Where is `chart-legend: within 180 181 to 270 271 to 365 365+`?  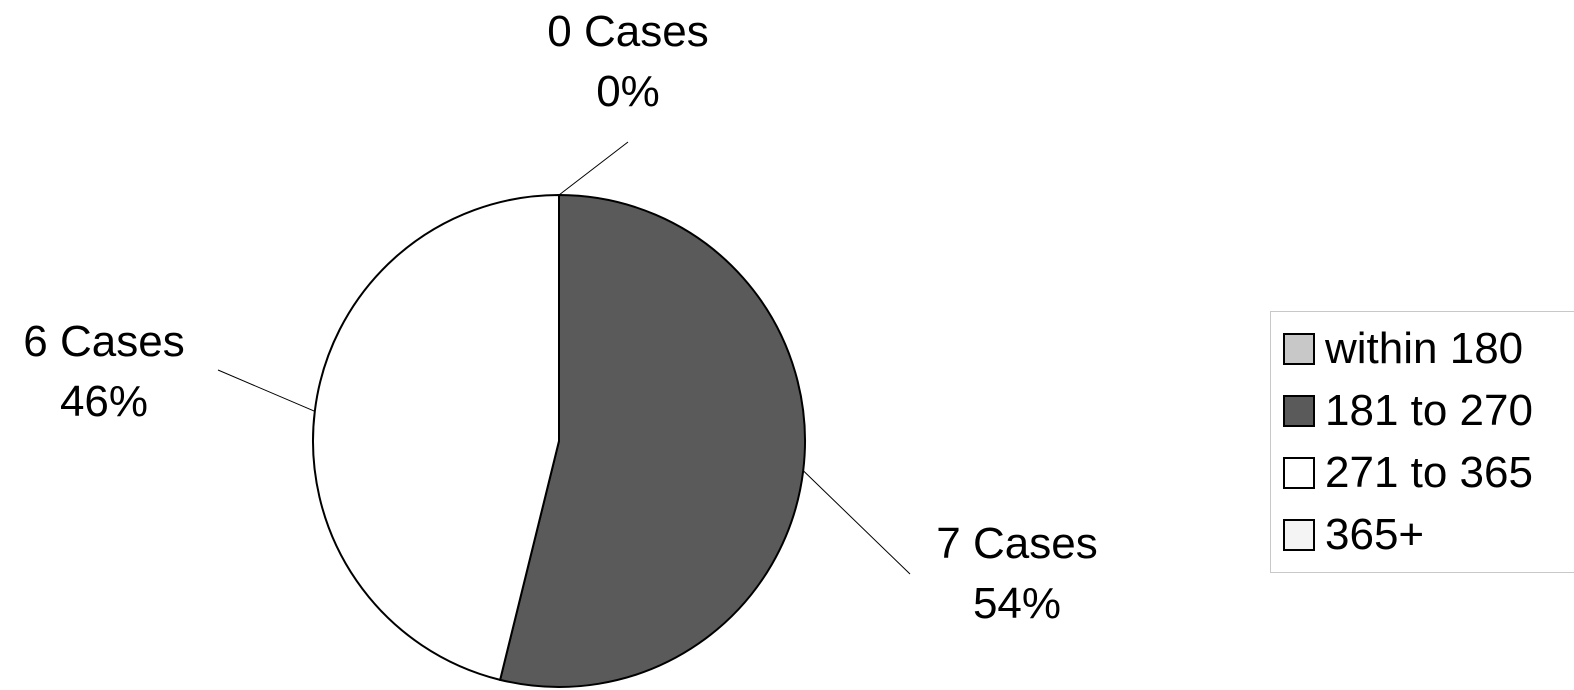
chart-legend: within 180 181 to 270 271 to 365 365+ is located at coordinates (1422, 442).